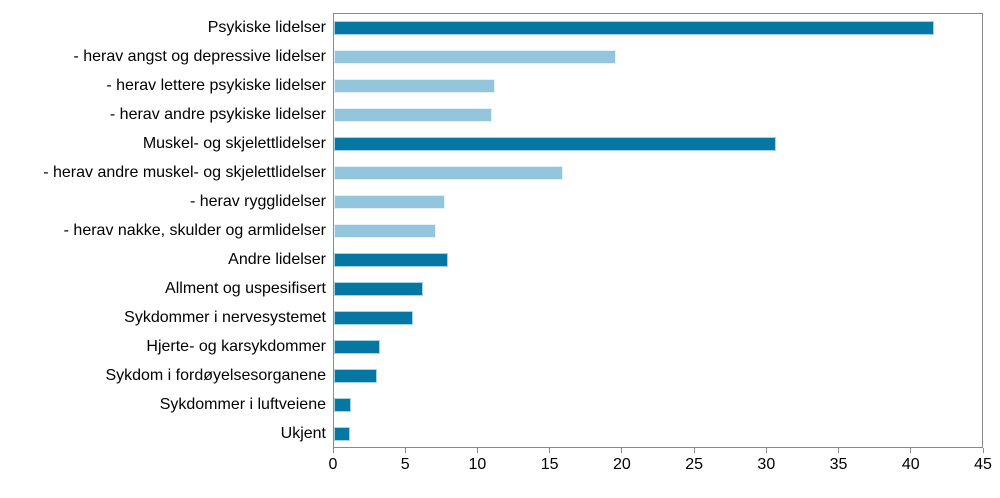  I want to click on category-label: - herav nakke, skulder og armlidelser, so click(194, 230).